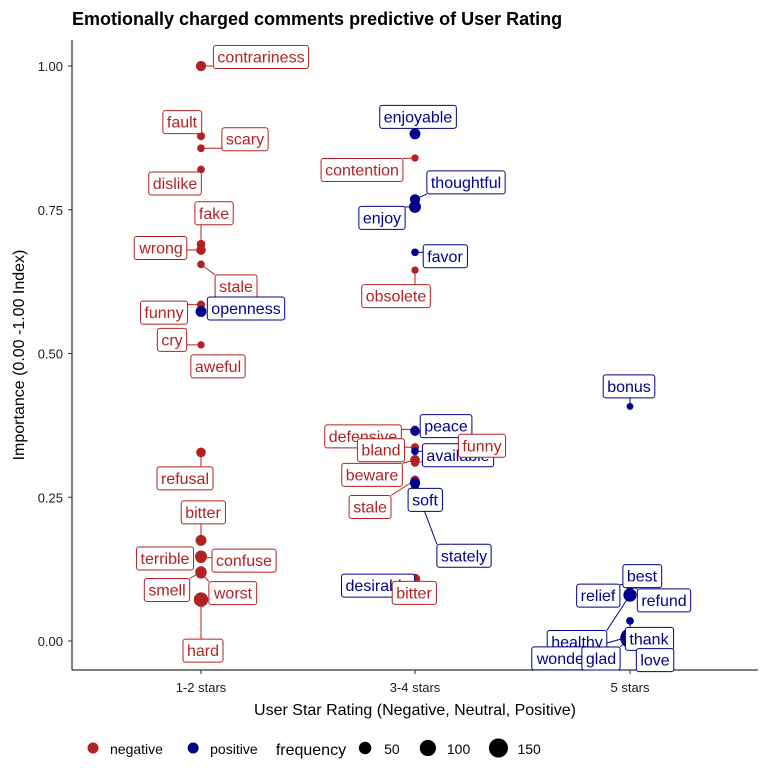  I want to click on word-label: bland, so click(381, 450).